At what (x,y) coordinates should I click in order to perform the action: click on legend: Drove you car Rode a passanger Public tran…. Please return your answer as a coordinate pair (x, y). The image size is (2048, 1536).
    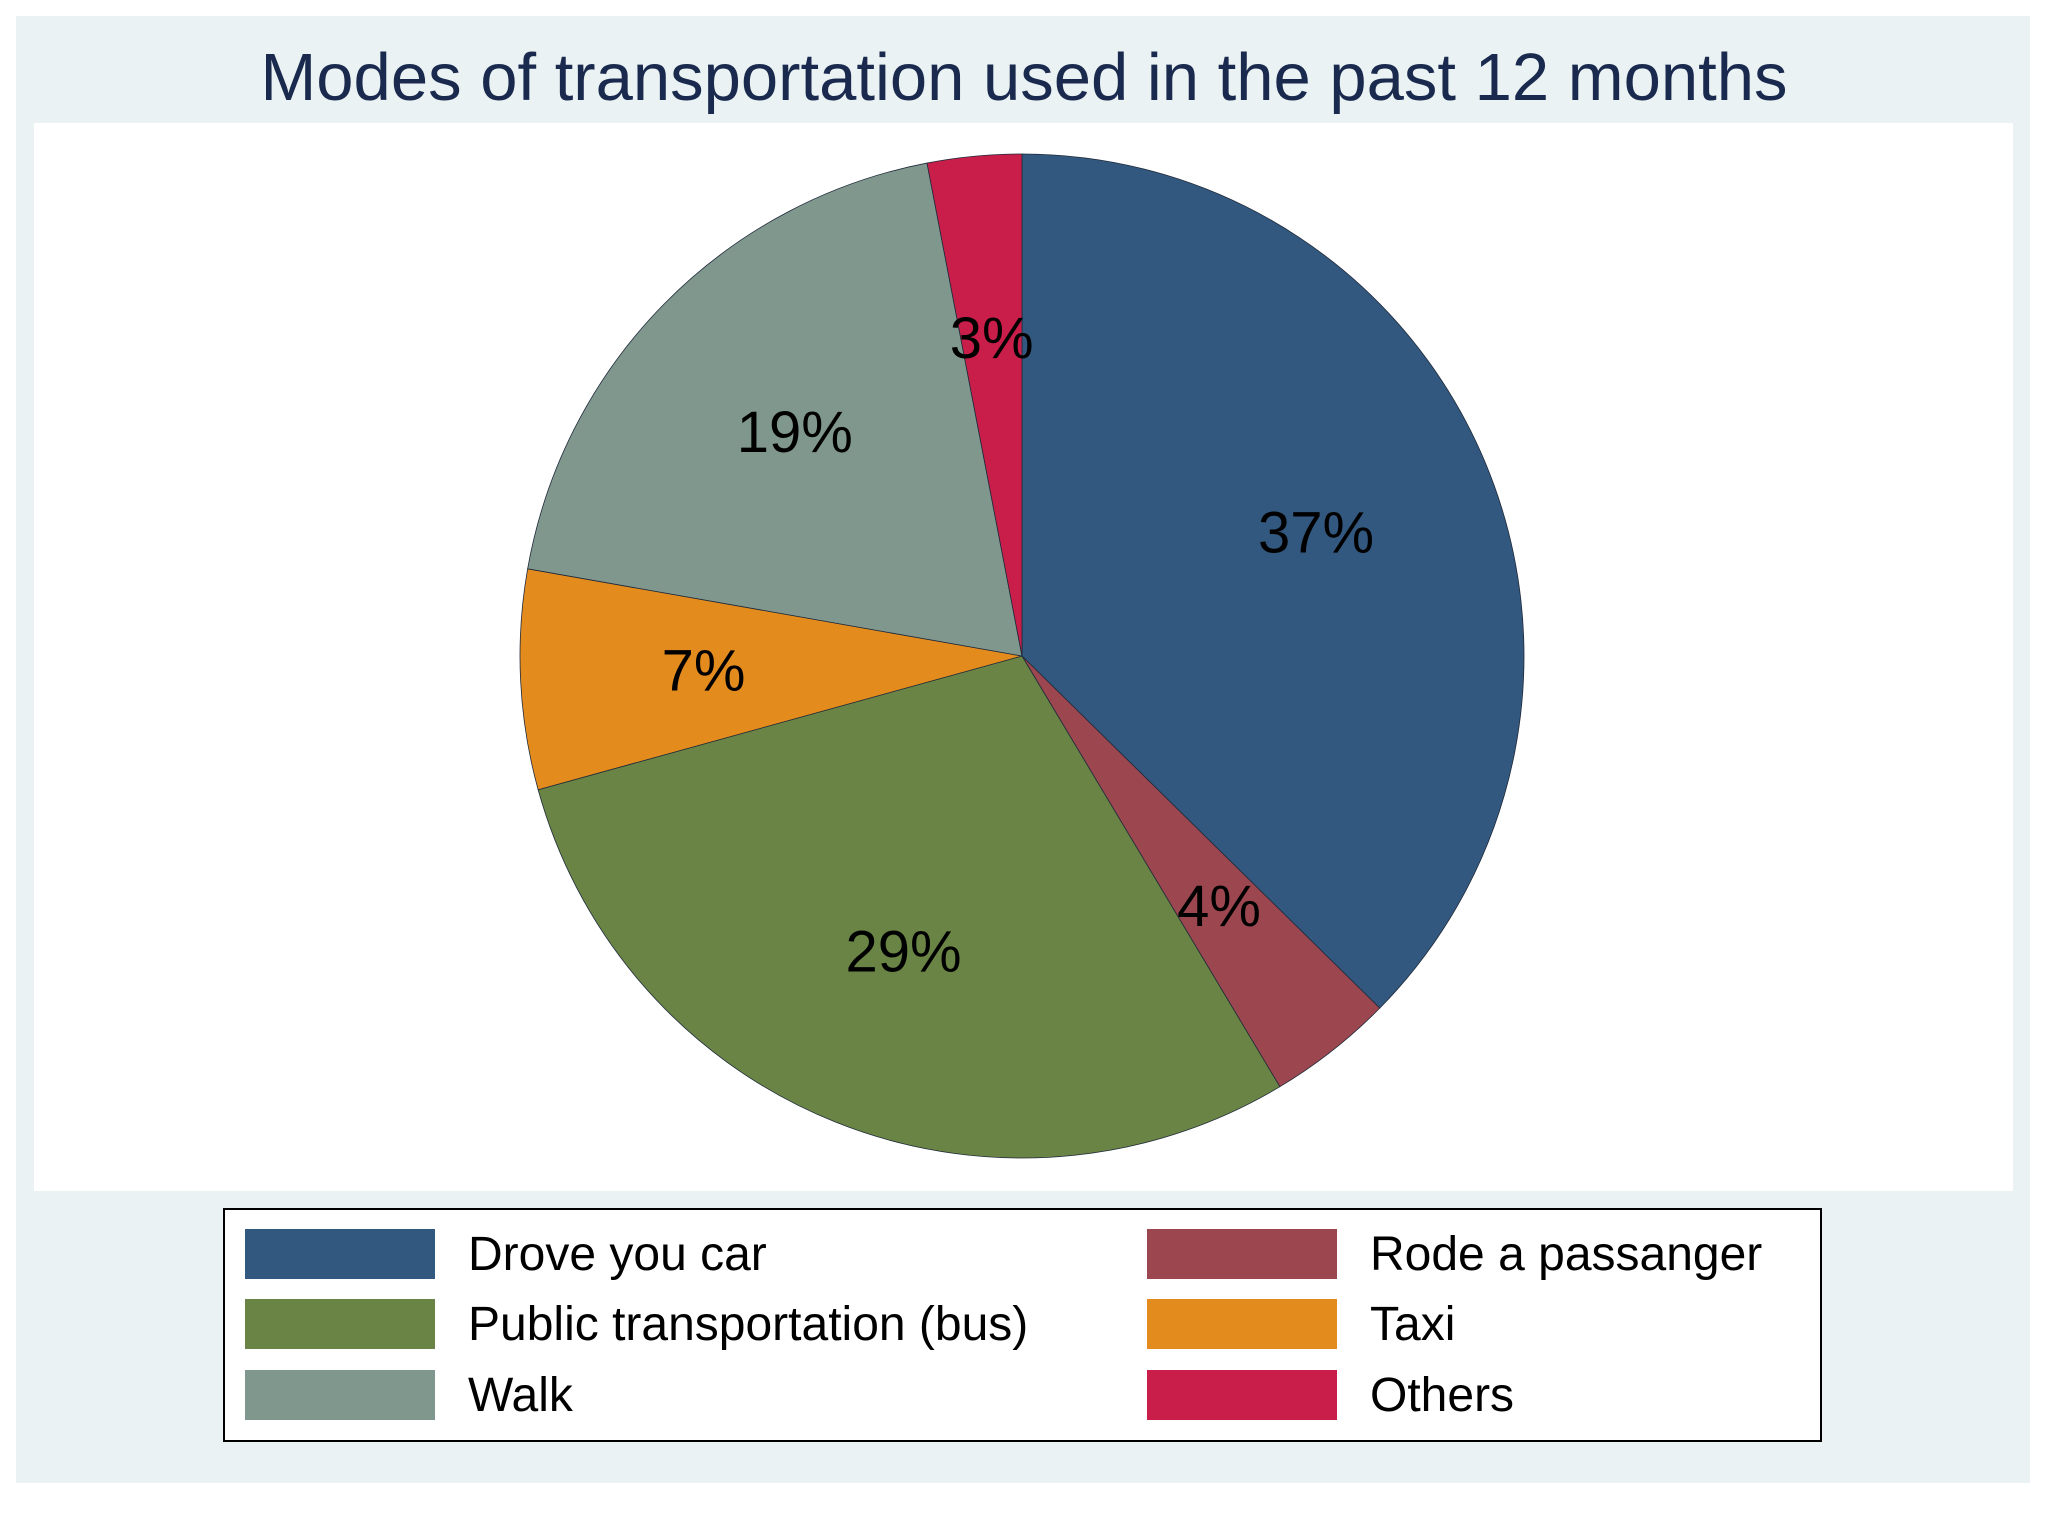
    Looking at the image, I should click on (1022, 1325).